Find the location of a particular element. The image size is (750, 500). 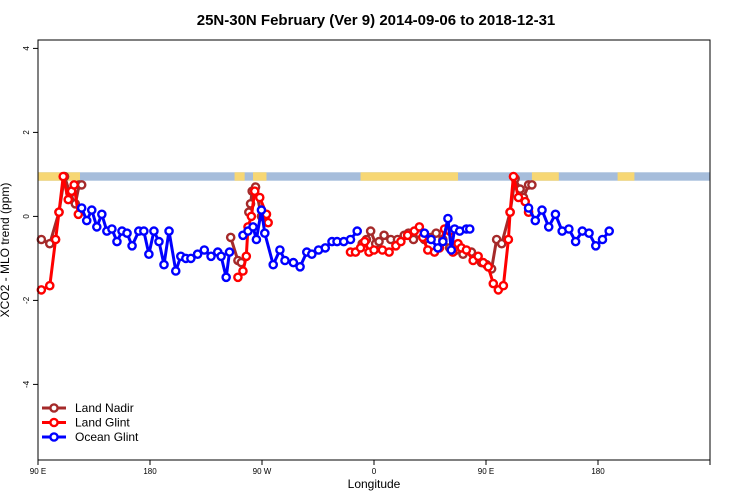

y-axis: -4 -2 0 2 4 is located at coordinates (30, 217).